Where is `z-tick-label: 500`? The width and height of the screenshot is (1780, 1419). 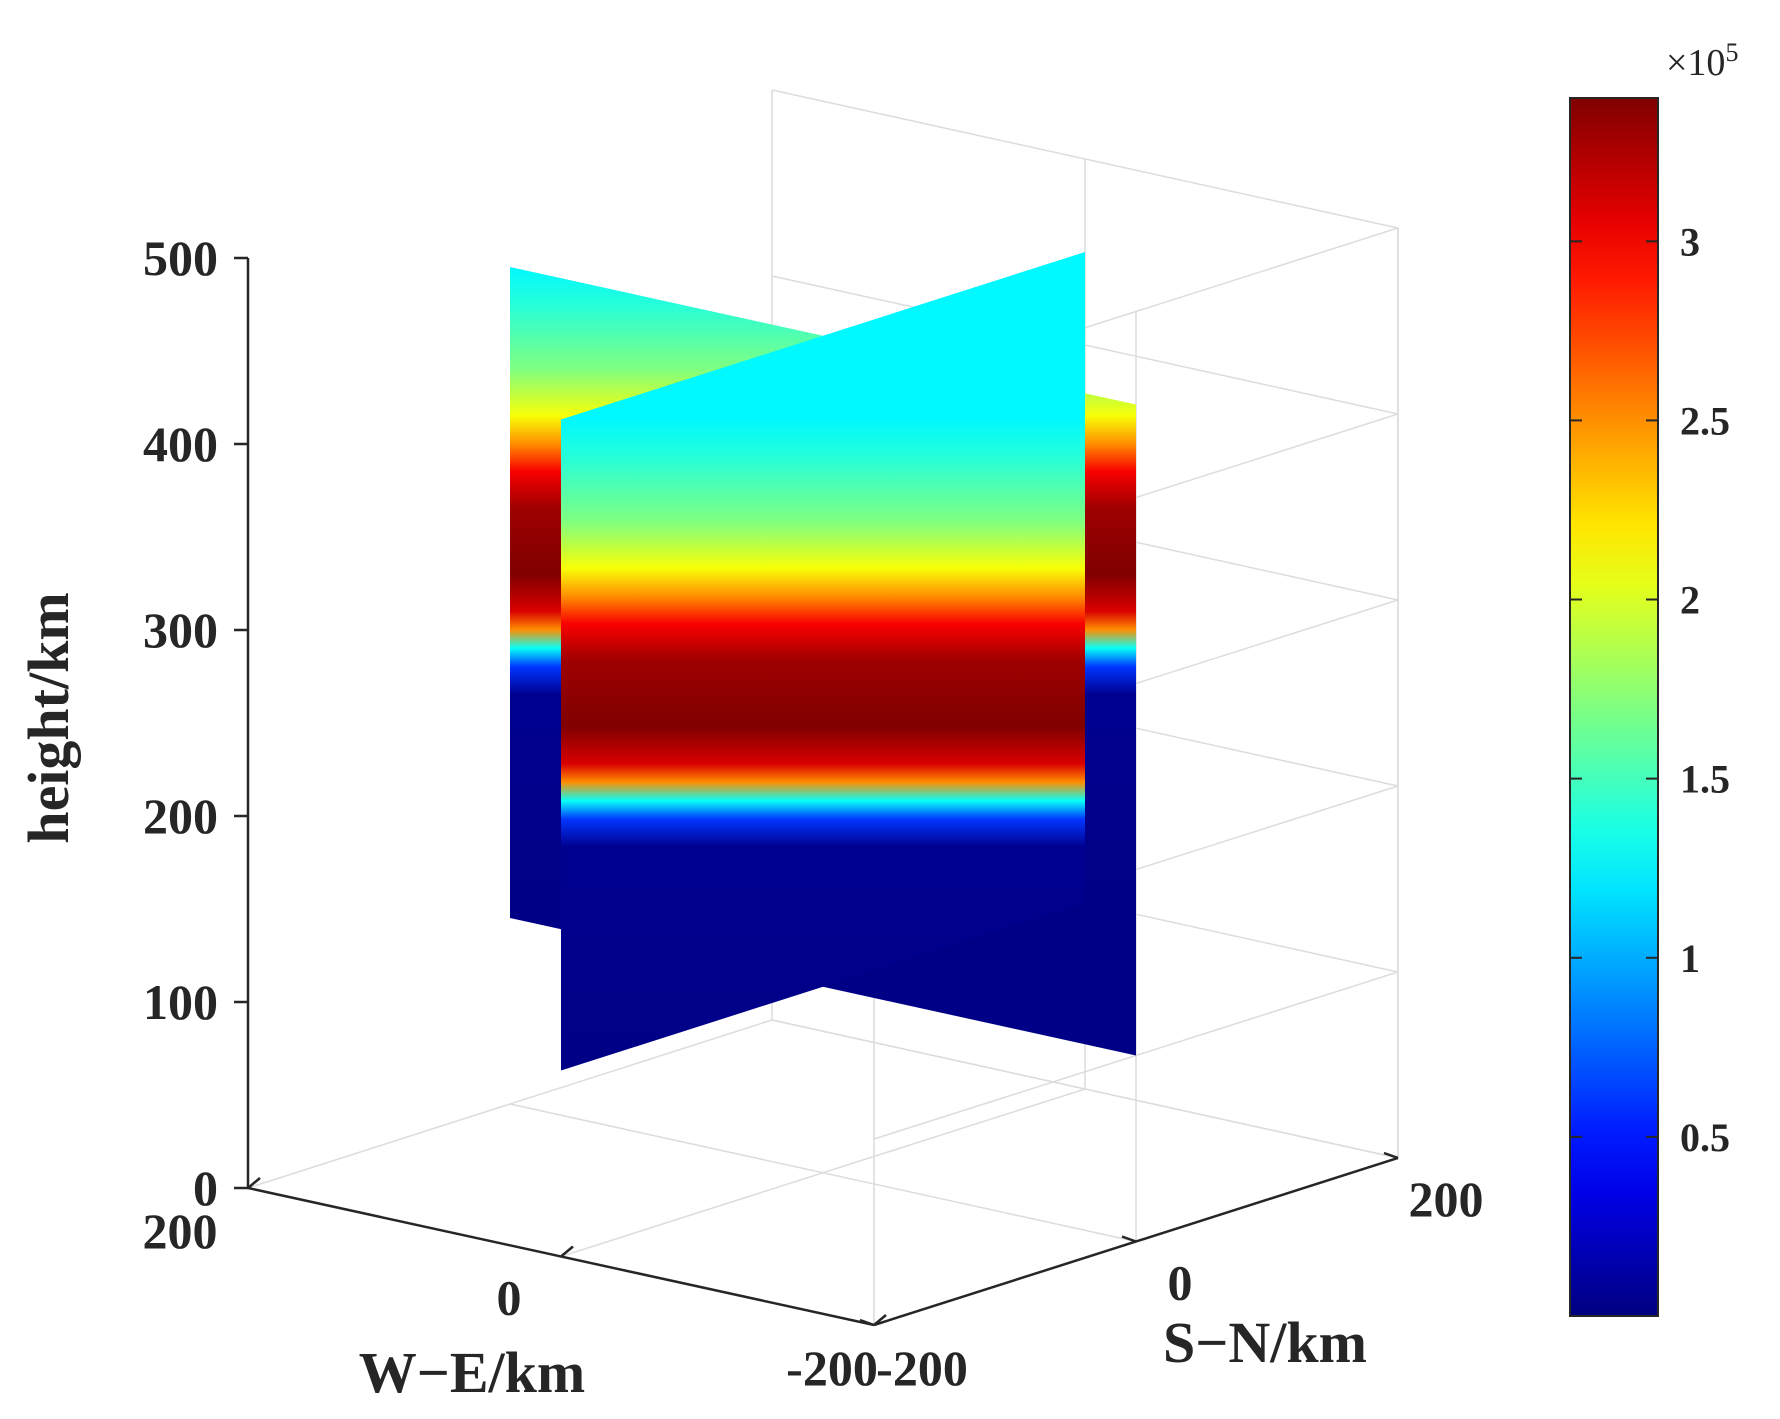
z-tick-label: 500 is located at coordinates (180, 258).